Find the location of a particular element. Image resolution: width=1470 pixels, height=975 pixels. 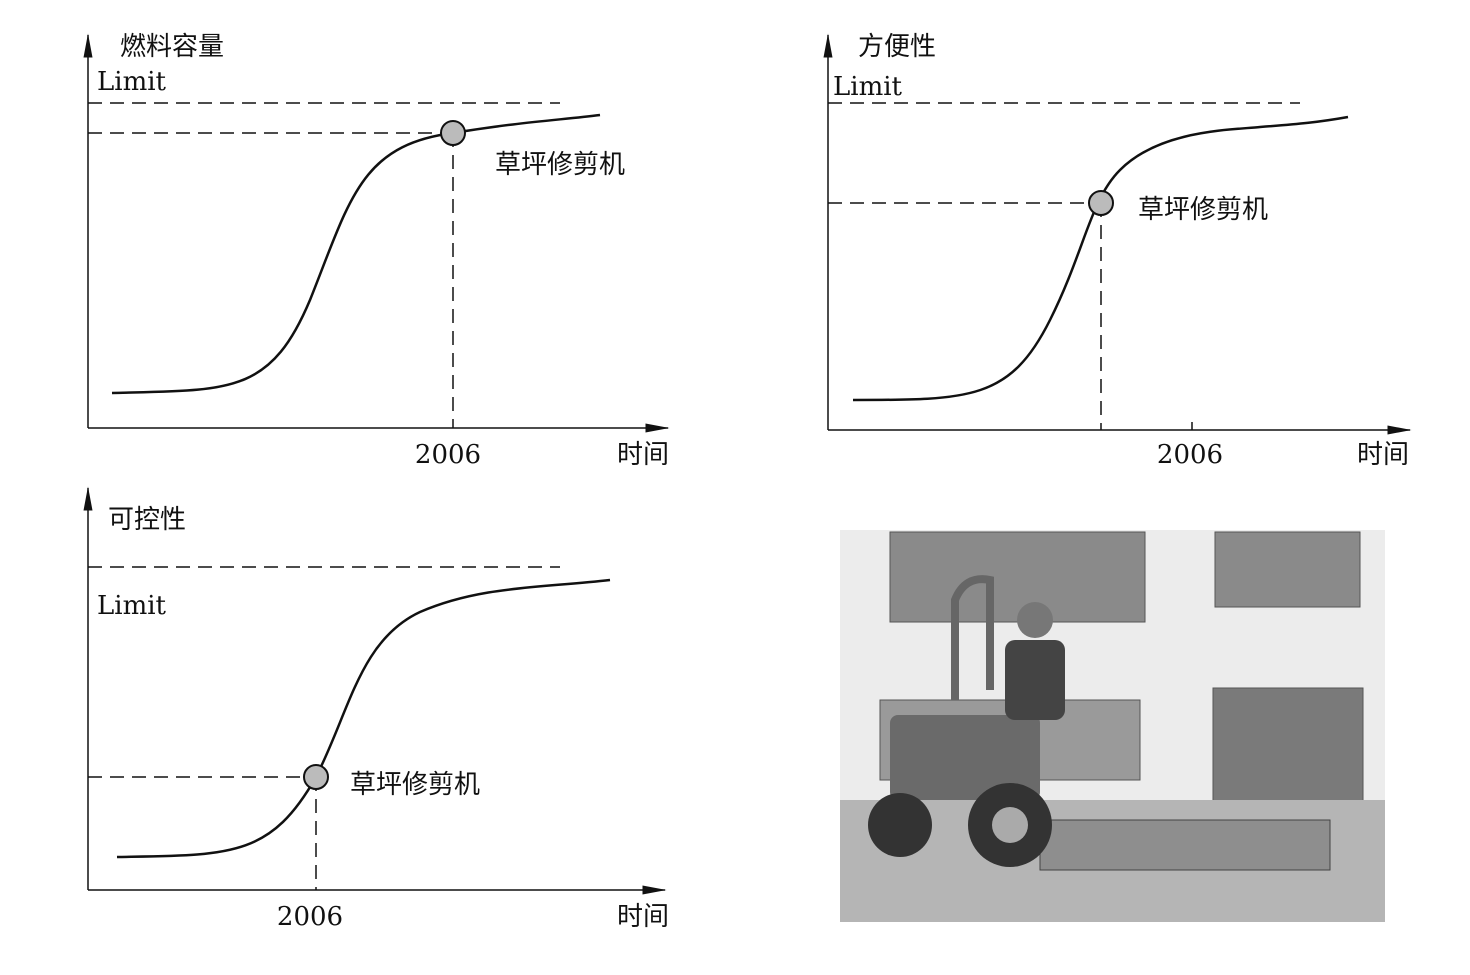

y-label: 燃料容量 is located at coordinates (172, 47).